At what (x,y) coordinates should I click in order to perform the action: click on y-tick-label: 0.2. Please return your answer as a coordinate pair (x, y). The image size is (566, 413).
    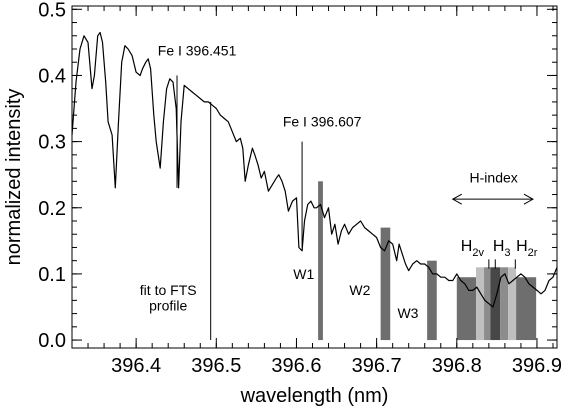
    Looking at the image, I should click on (52, 209).